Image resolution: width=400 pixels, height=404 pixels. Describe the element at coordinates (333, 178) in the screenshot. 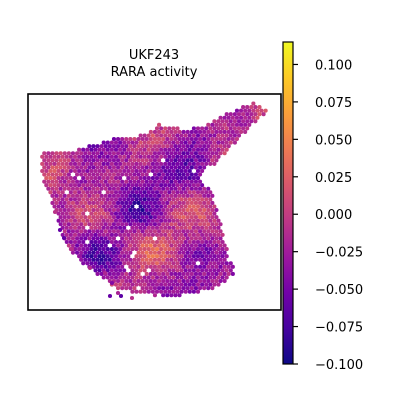

I see `colorbar-tick-label: 0.025` at that location.